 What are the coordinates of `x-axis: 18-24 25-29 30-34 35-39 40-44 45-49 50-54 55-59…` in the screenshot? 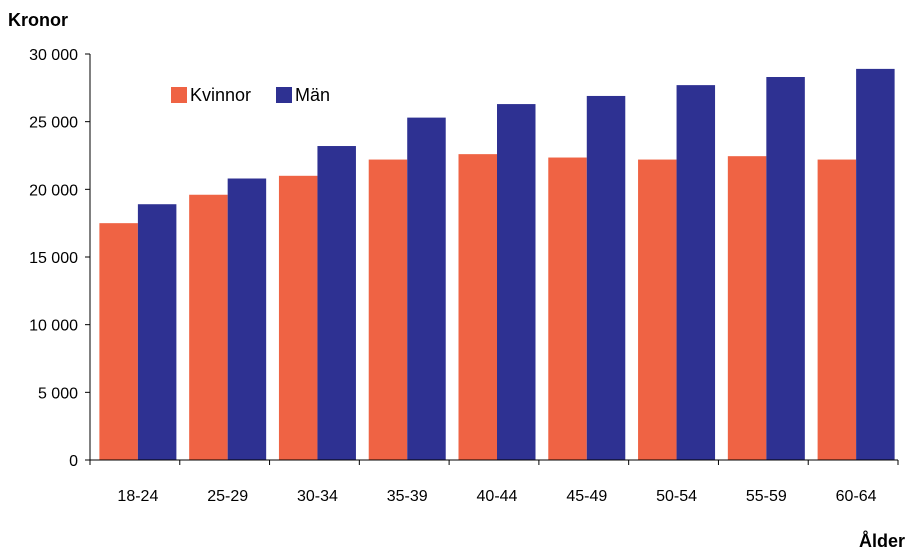 It's located at (494, 482).